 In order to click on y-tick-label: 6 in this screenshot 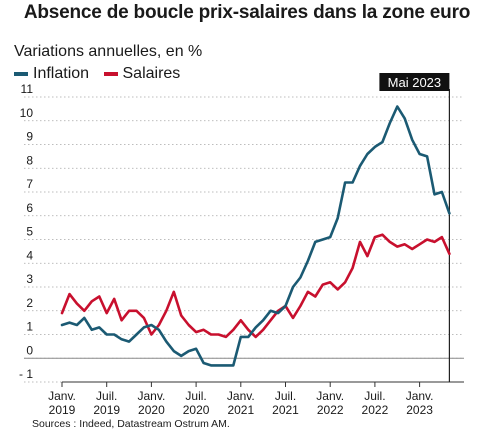, I will do `click(29, 208)`.